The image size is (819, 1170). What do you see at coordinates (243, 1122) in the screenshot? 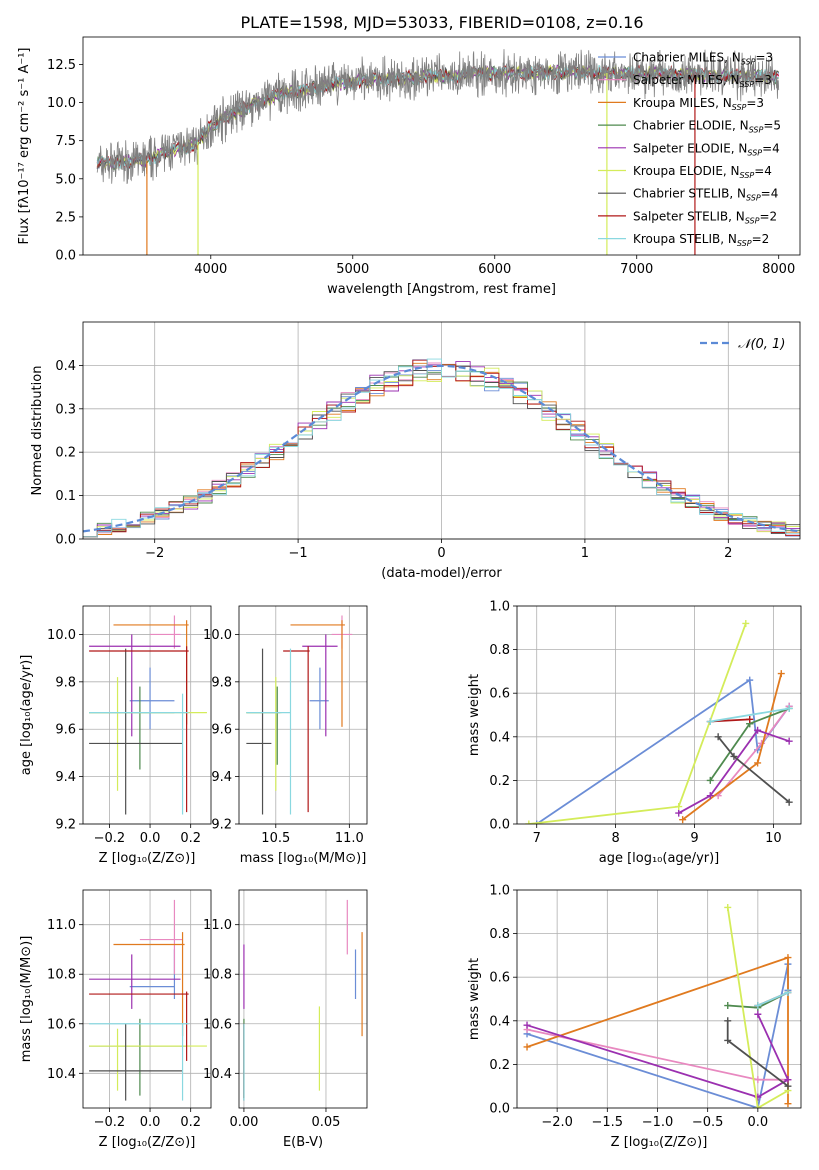
I see `x-tick-label: 0.00` at bounding box center [243, 1122].